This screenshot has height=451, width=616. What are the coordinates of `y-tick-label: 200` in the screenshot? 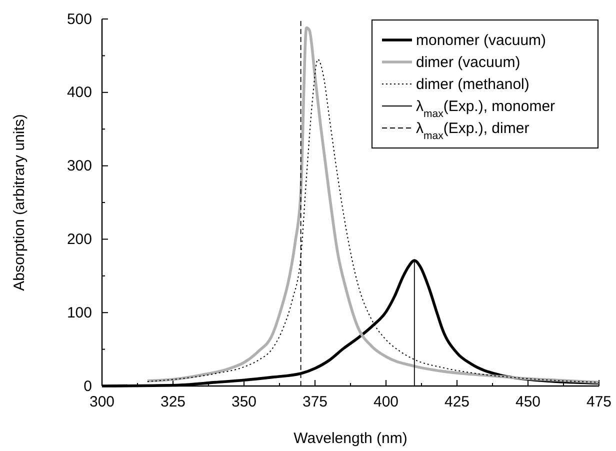 It's located at (79, 239).